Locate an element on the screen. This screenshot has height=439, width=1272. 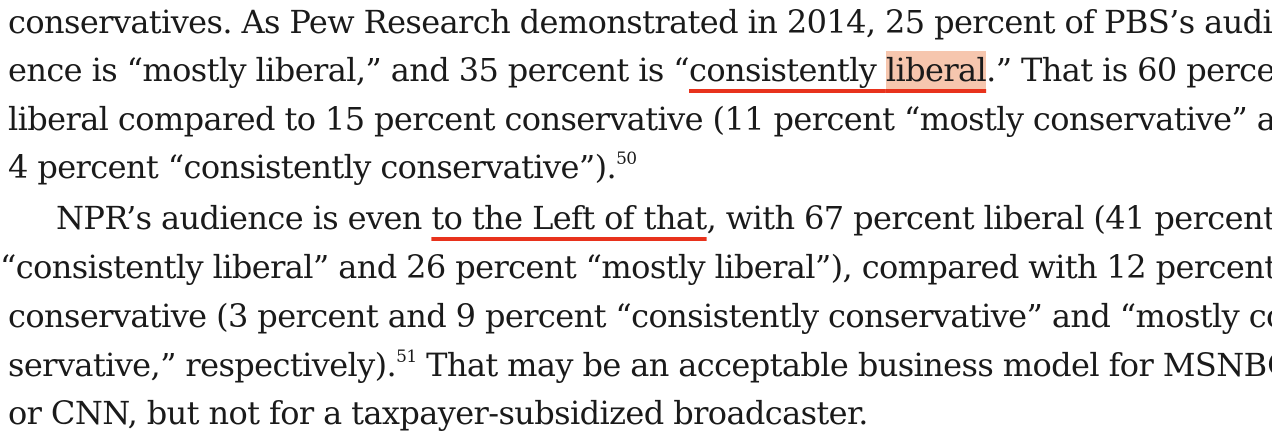
text-span: servative,” respectively). is located at coordinates (202, 365).